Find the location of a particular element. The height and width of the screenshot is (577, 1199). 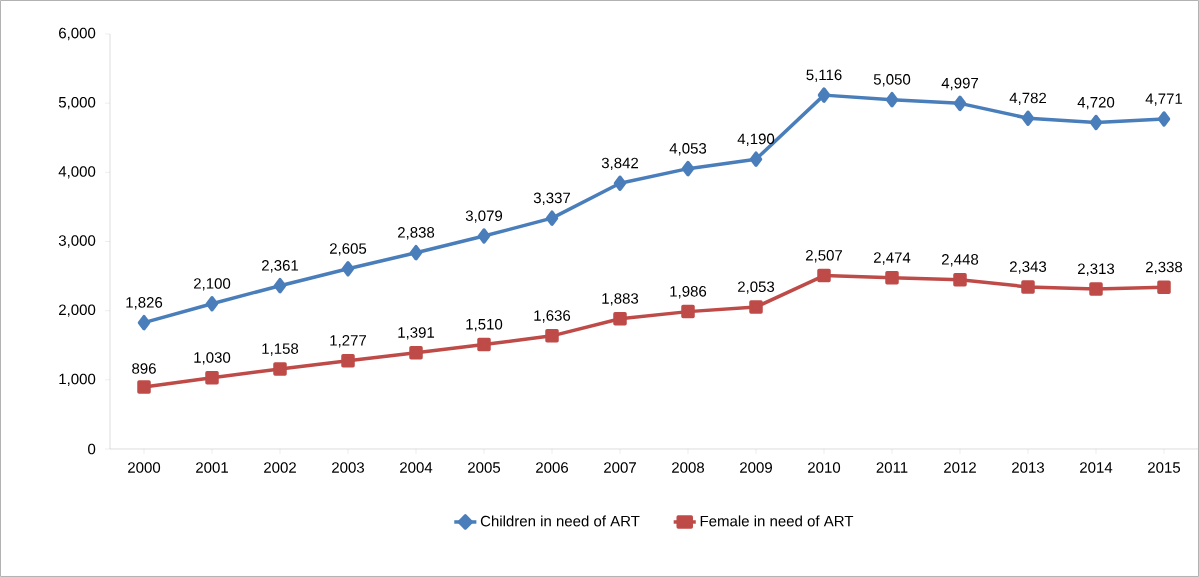

data-label: 4,782 is located at coordinates (1028, 99).